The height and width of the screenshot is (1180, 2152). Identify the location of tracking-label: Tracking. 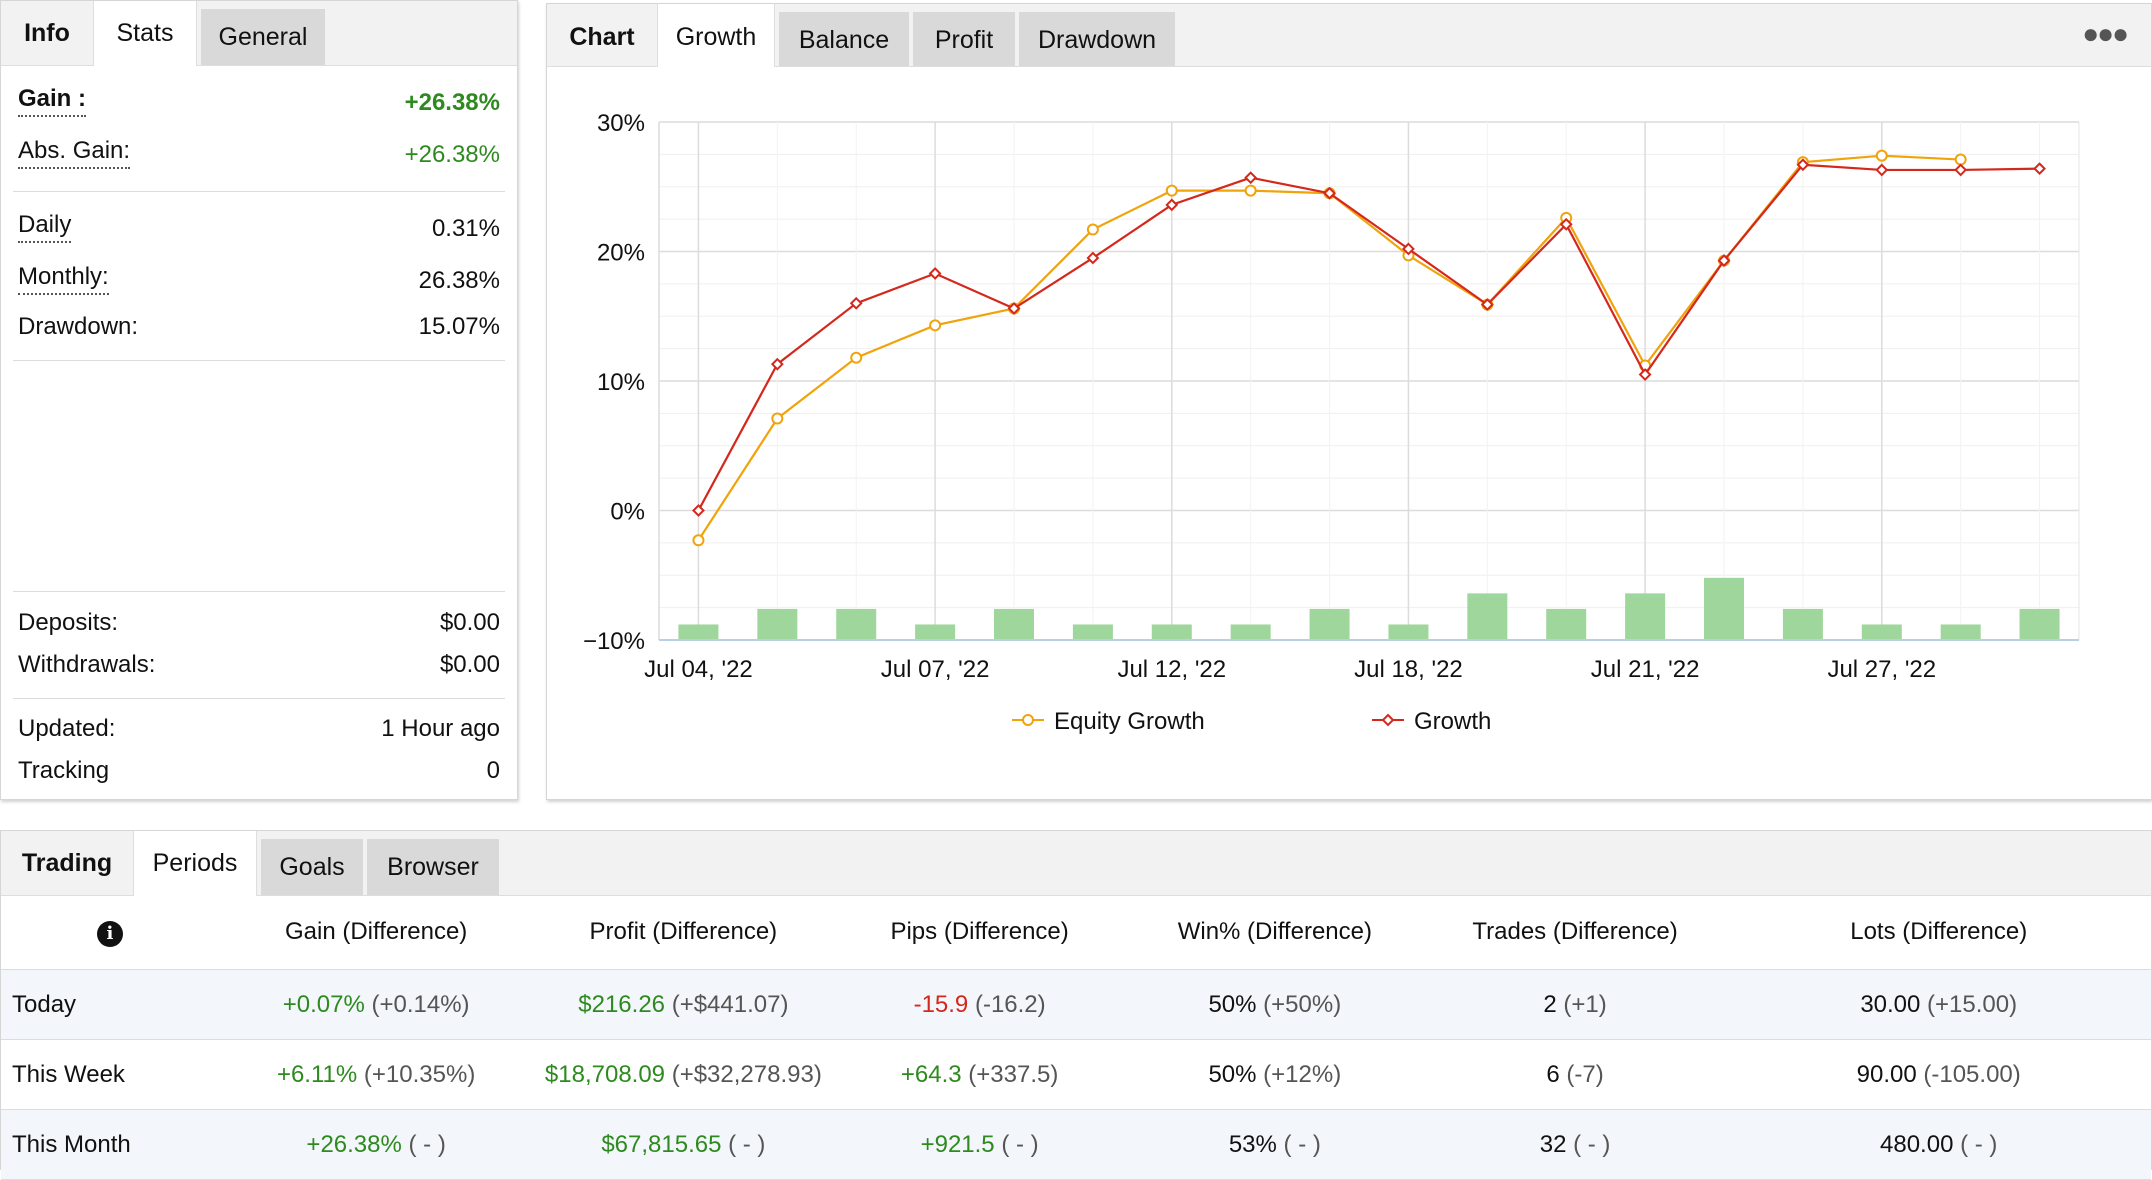
(64, 770).